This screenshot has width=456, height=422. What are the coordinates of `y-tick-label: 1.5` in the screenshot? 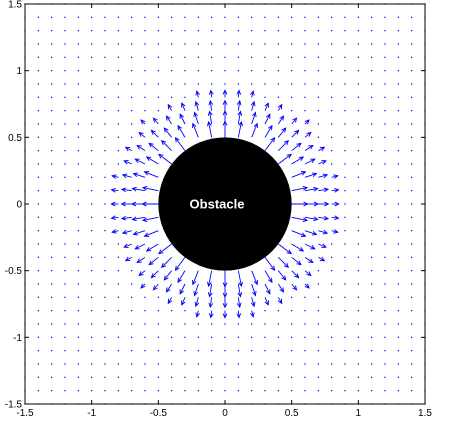 It's located at (15, 5).